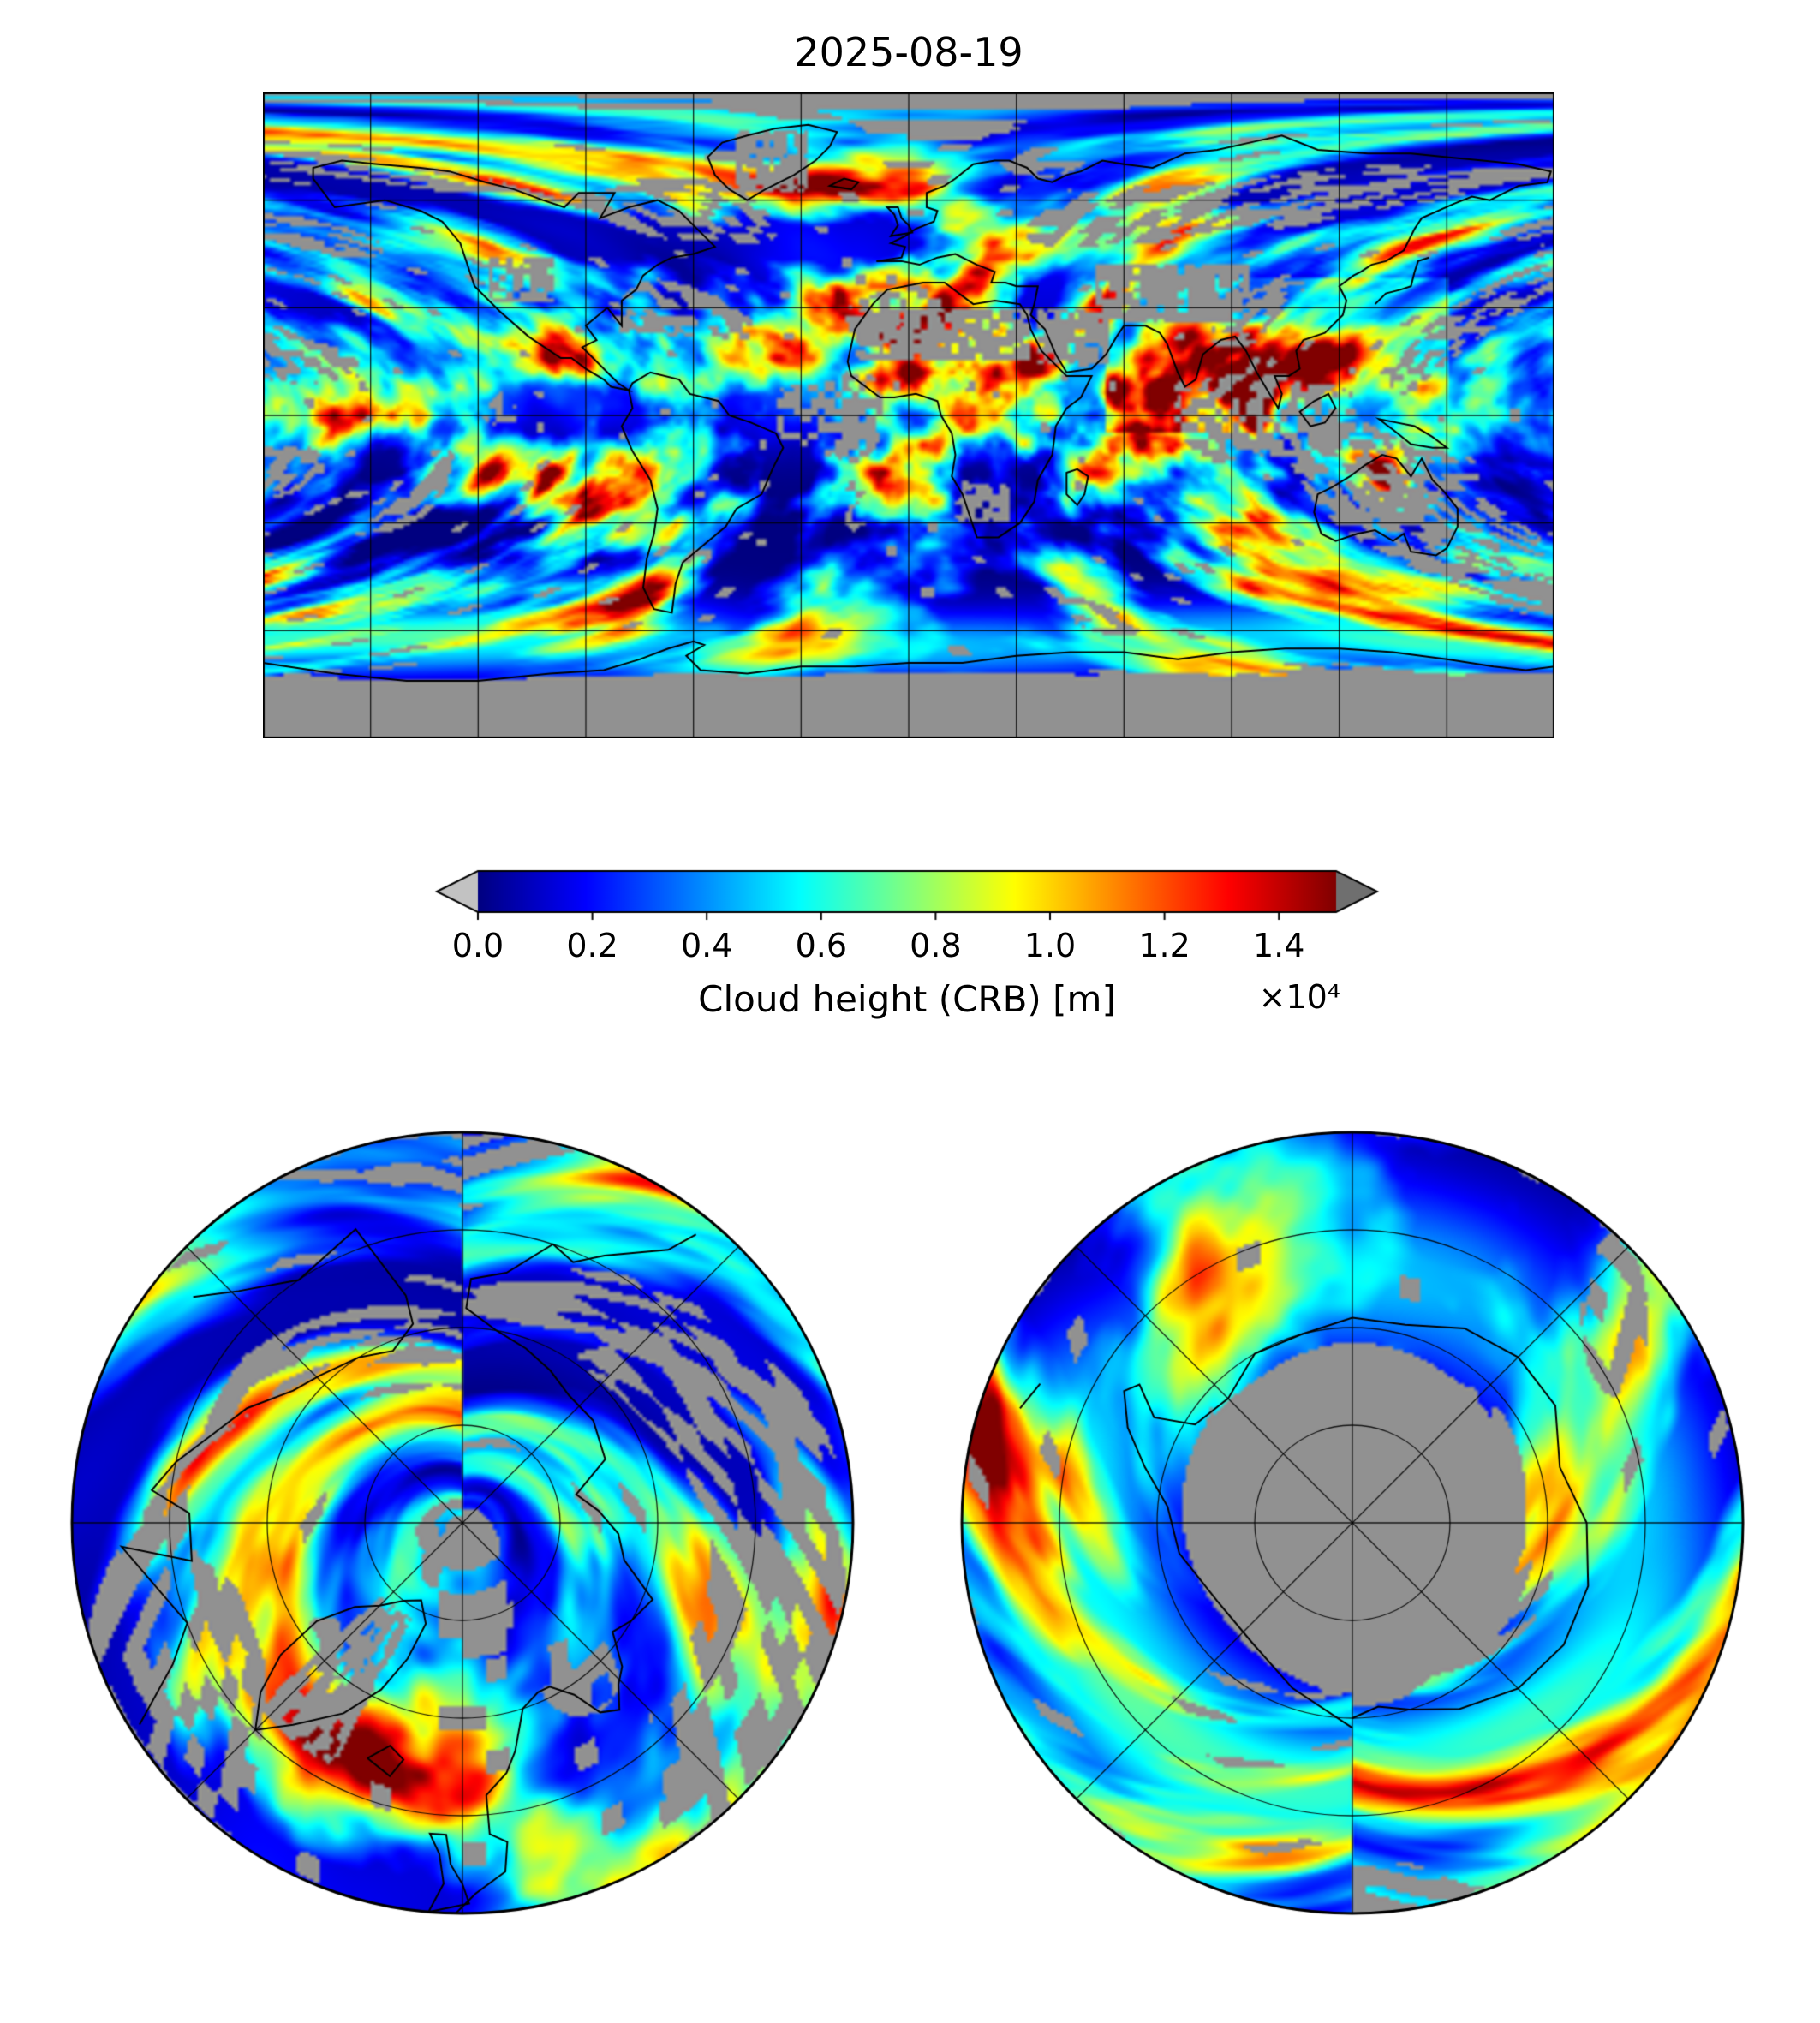  I want to click on colorbar-tick-label: 0.6, so click(821, 946).